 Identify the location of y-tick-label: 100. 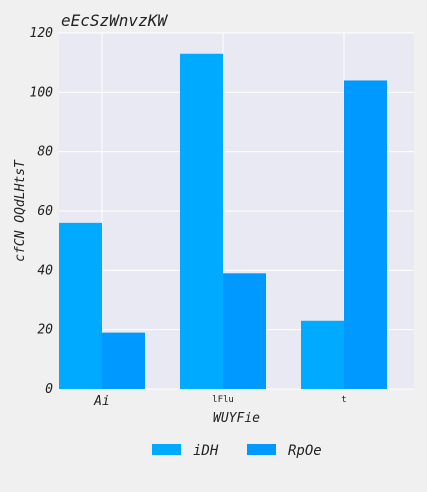
(42, 92).